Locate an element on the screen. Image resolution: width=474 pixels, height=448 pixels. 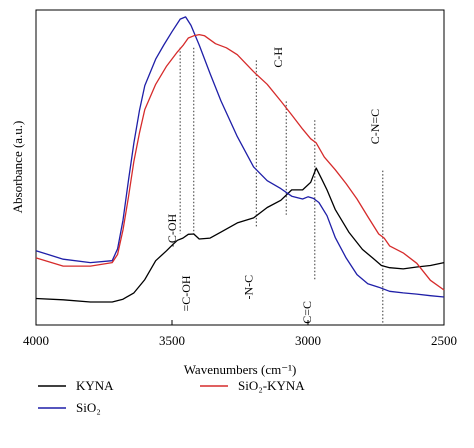
x-tick-label: 4000 is located at coordinates (36, 340).